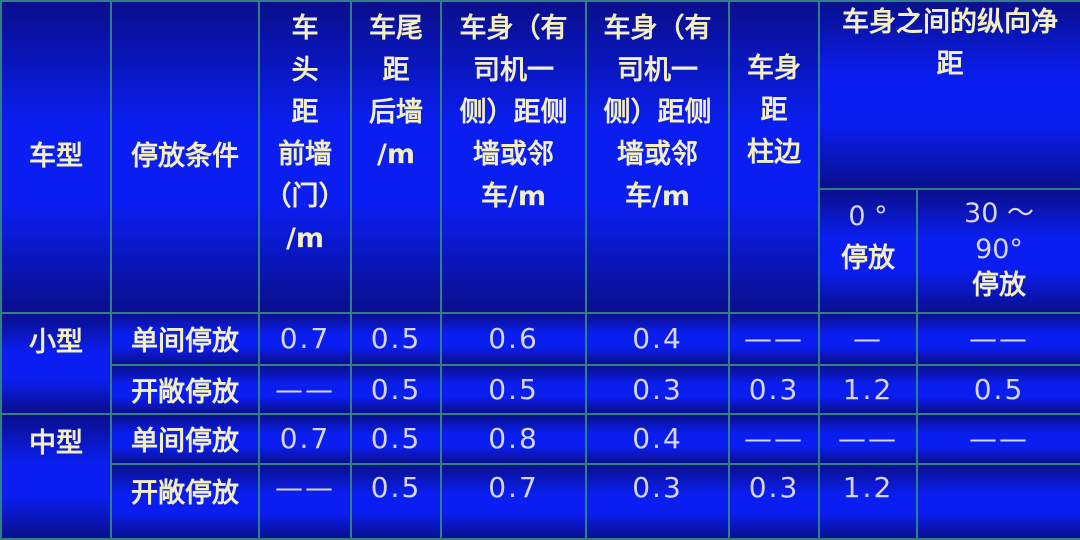  Describe the element at coordinates (949, 95) in the screenshot. I see `header-between: 车身之间的纵向净 距` at that location.